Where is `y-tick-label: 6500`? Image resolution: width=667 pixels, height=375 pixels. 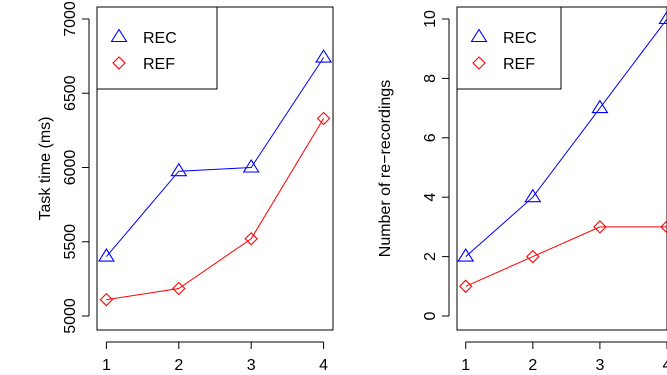
y-tick-label: 6500 is located at coordinates (70, 93).